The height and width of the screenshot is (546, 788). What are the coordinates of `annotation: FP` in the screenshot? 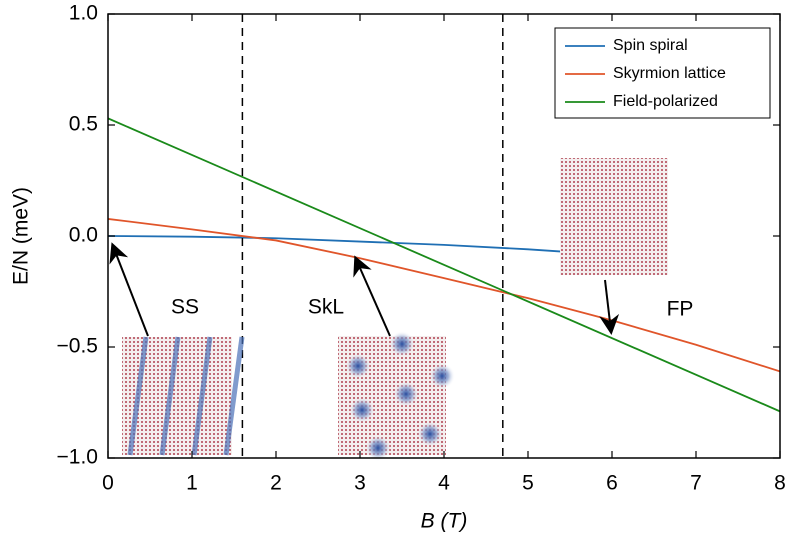 It's located at (680, 309).